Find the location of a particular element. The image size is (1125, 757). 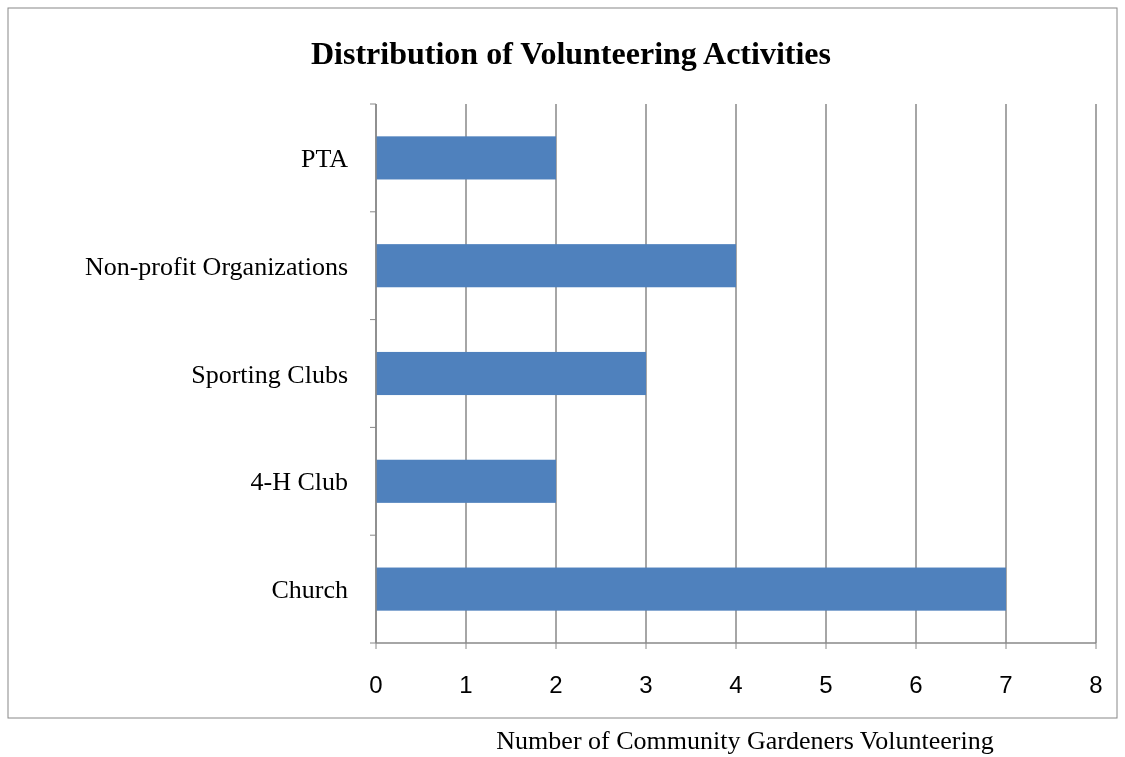

chart-title: Distribution of Volunteering Activities is located at coordinates (571, 53).